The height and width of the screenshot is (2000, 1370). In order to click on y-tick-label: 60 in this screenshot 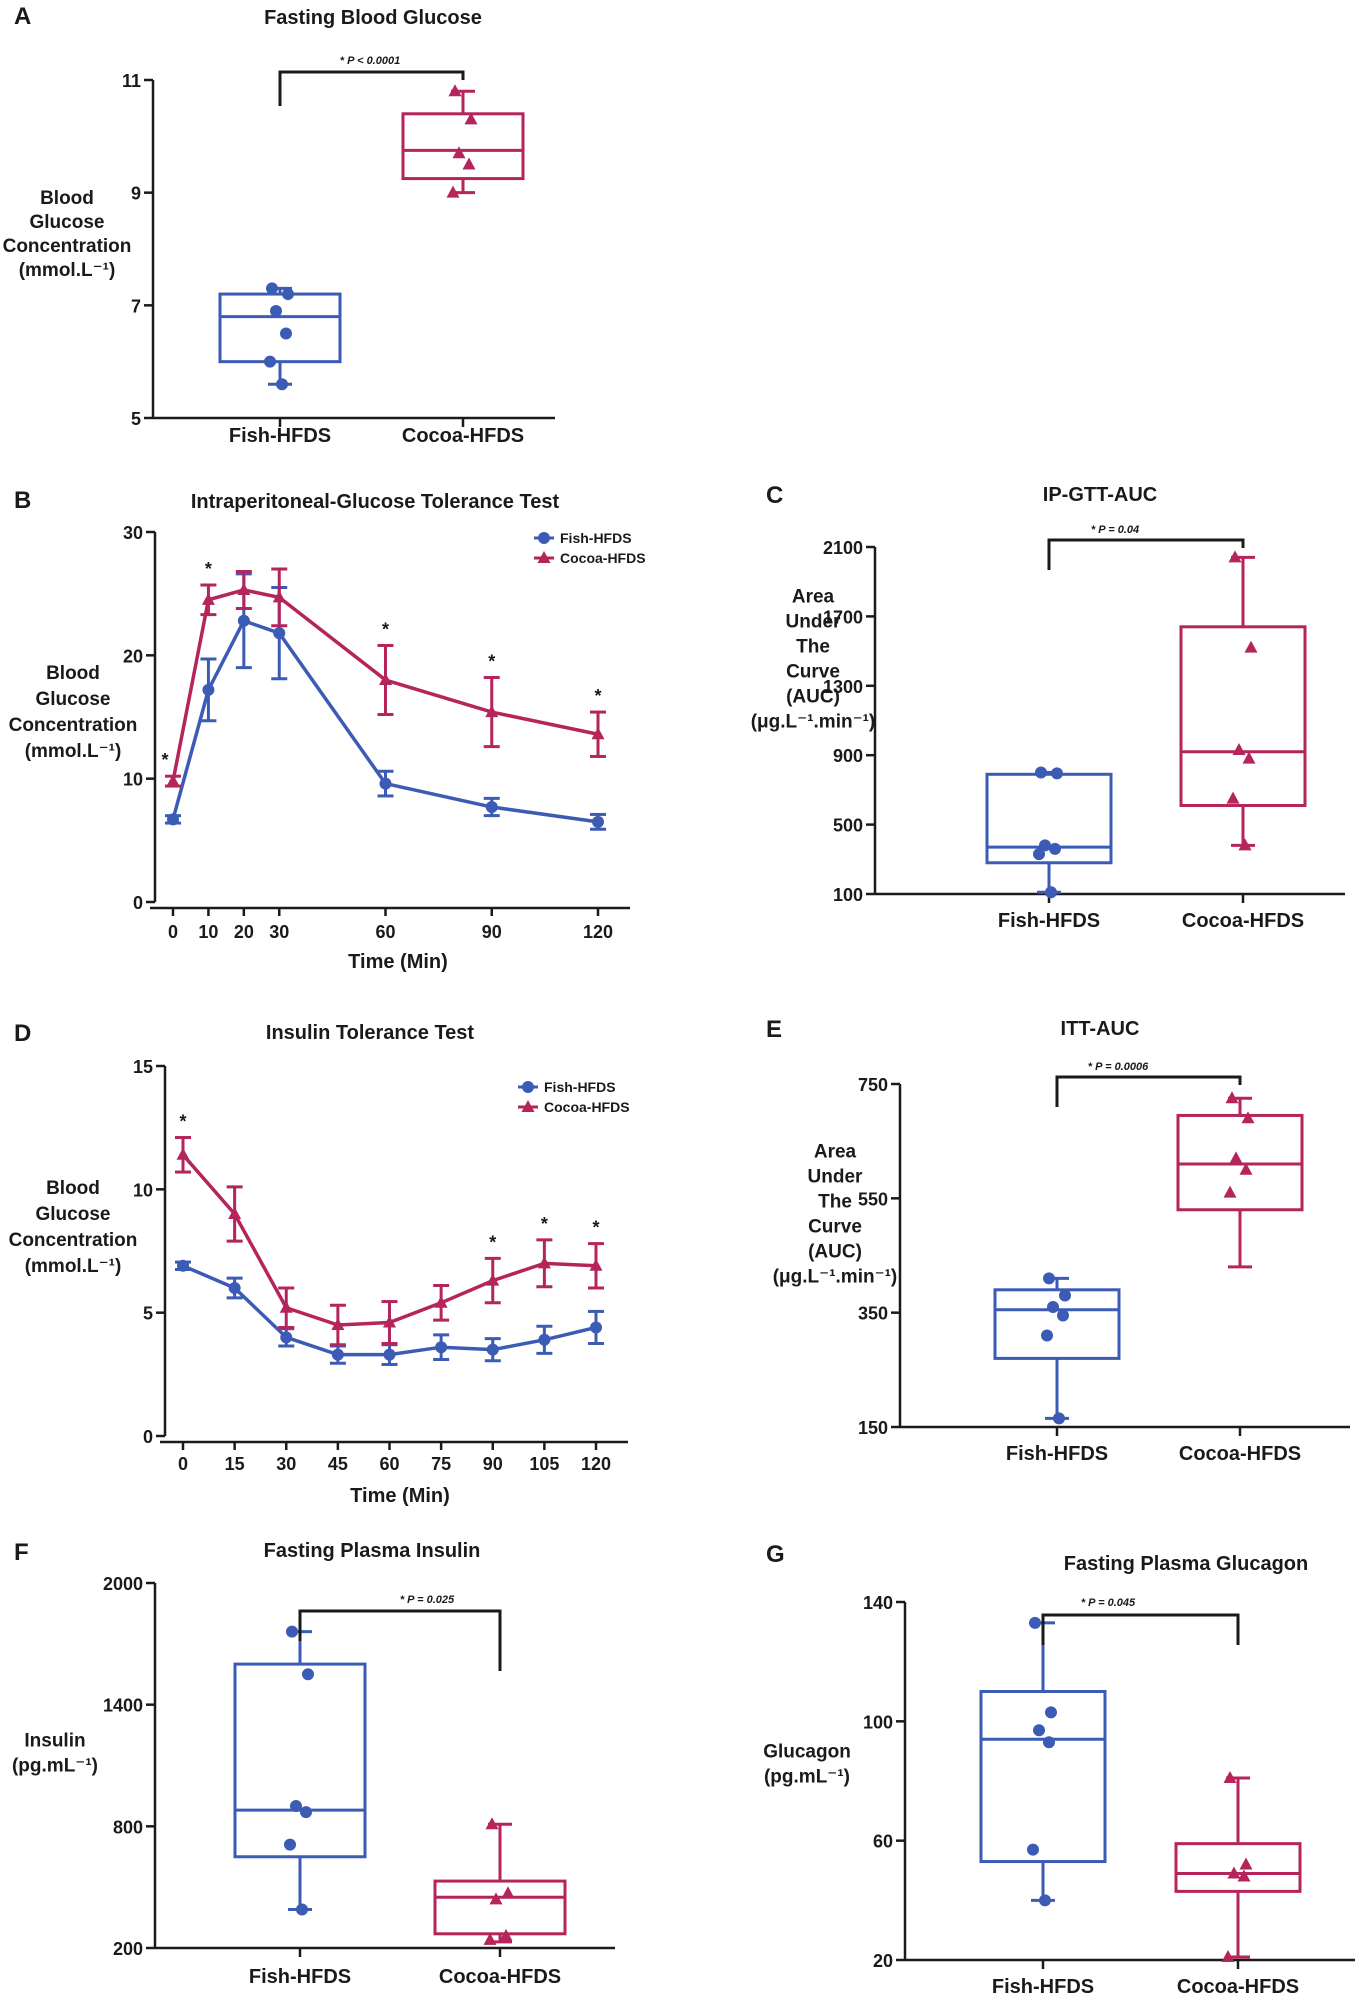, I will do `click(883, 1842)`.